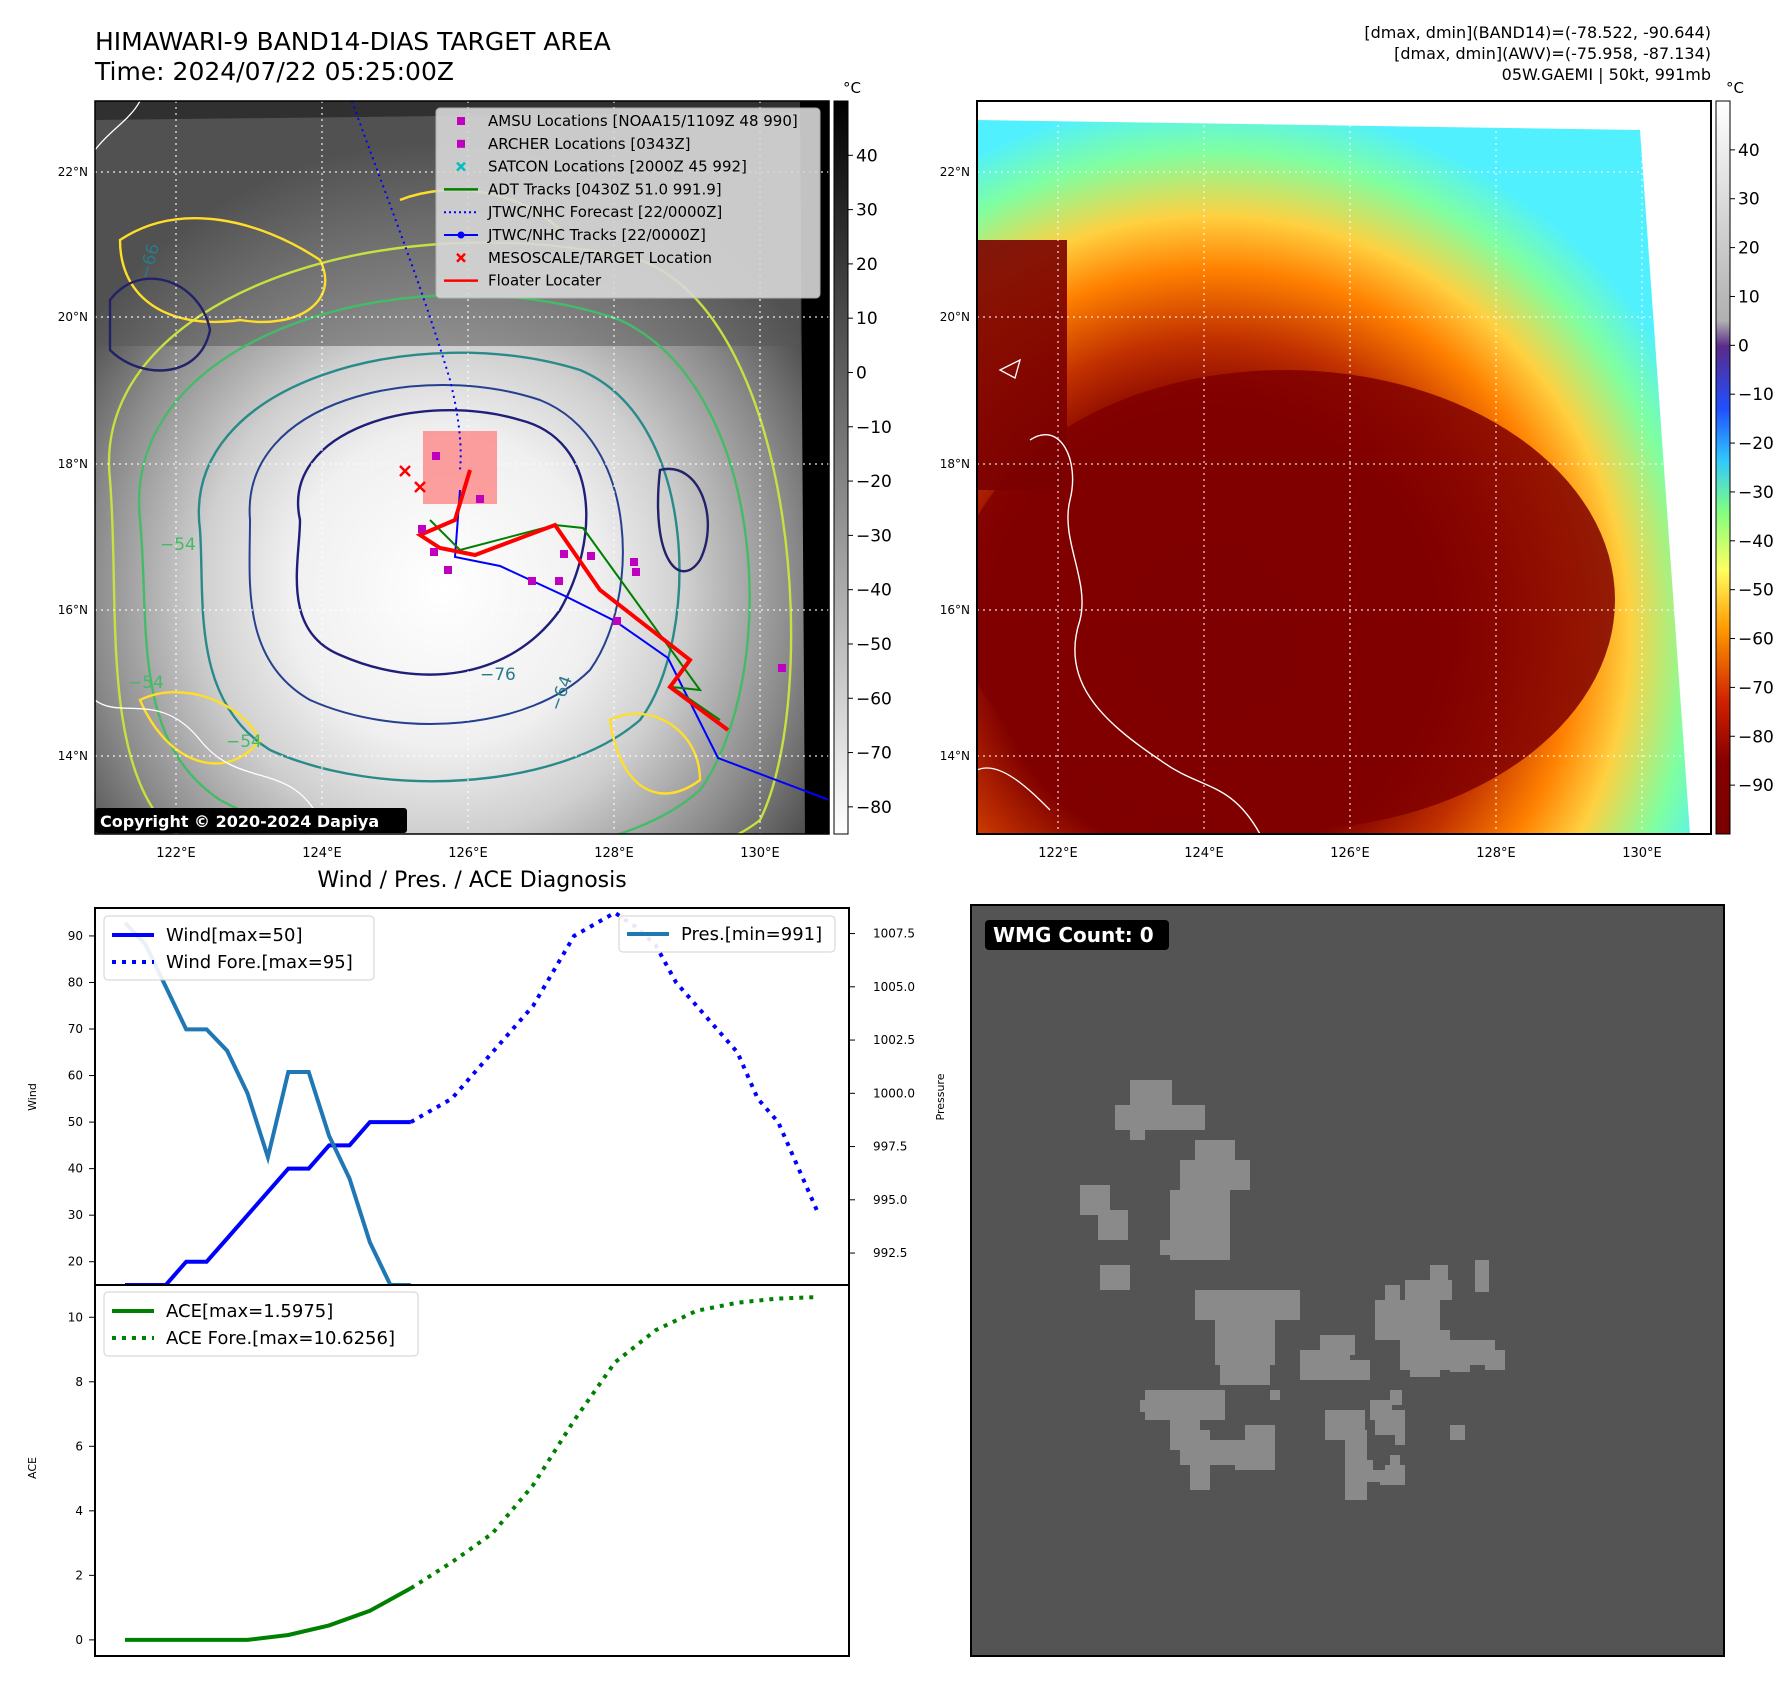 The height and width of the screenshot is (1690, 1788). Describe the element at coordinates (75, 1122) in the screenshot. I see `y-tick-label: 50` at that location.